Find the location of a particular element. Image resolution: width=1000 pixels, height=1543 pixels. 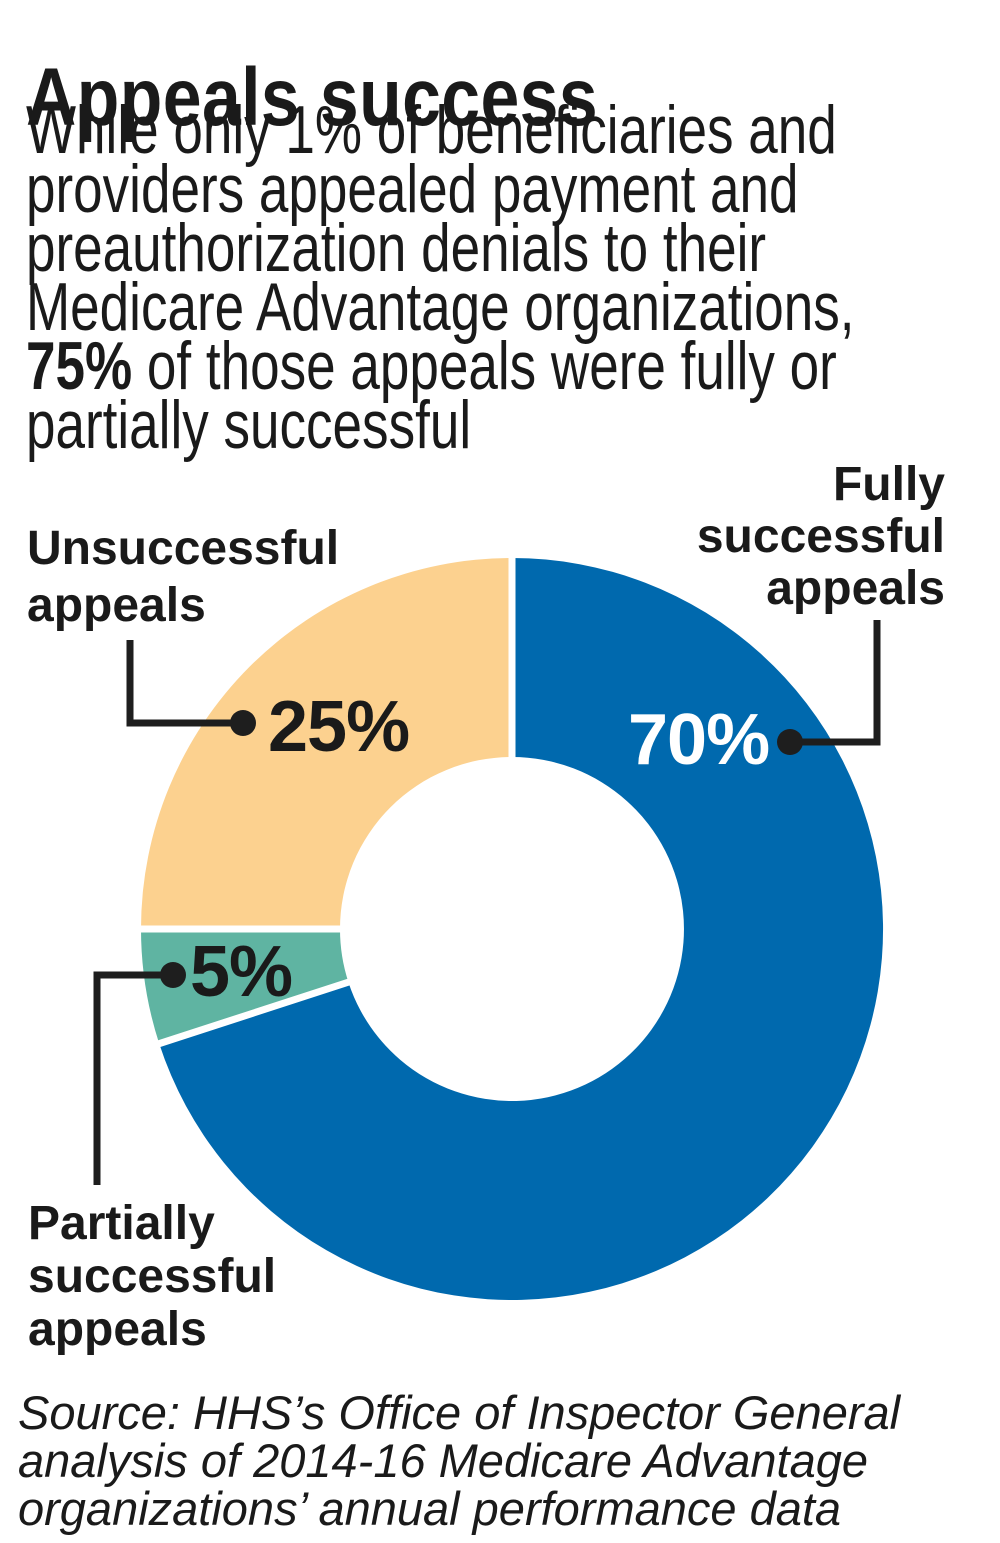

slice-label-partially: Partially successful appeals is located at coordinates (152, 1276).